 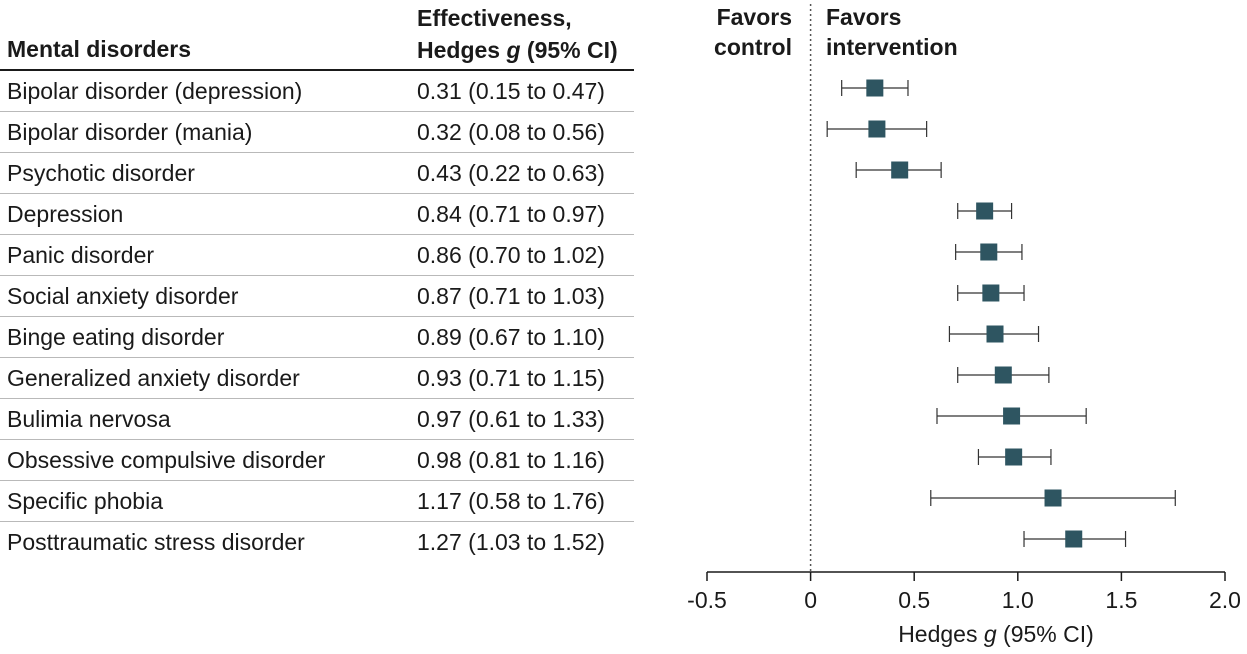 I want to click on x-tick-label: -0.5, so click(x=707, y=600).